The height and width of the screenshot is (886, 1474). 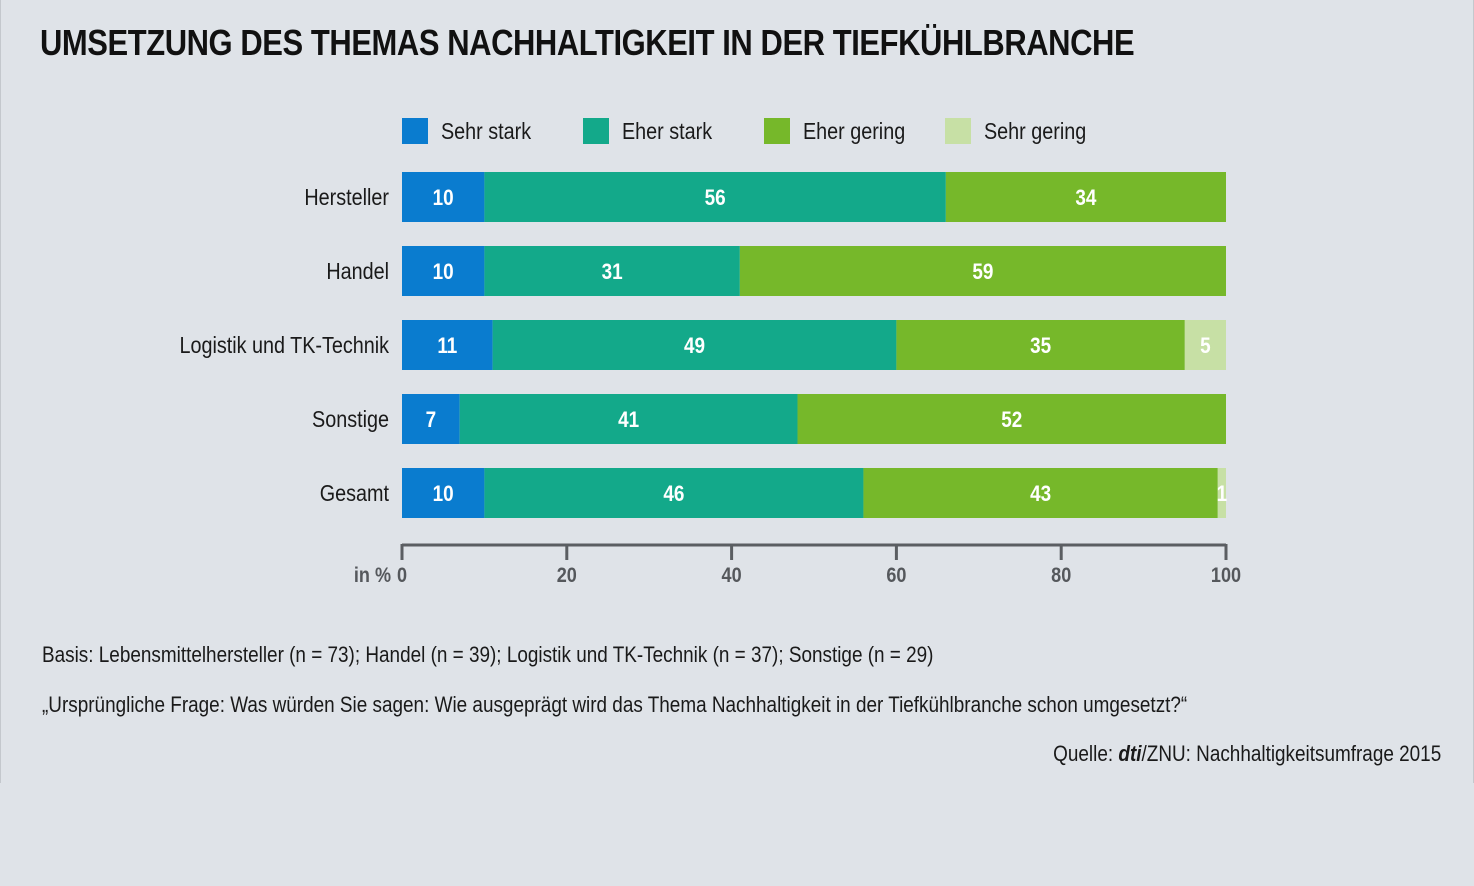 I want to click on x-tick-label-40: 40, so click(x=732, y=576).